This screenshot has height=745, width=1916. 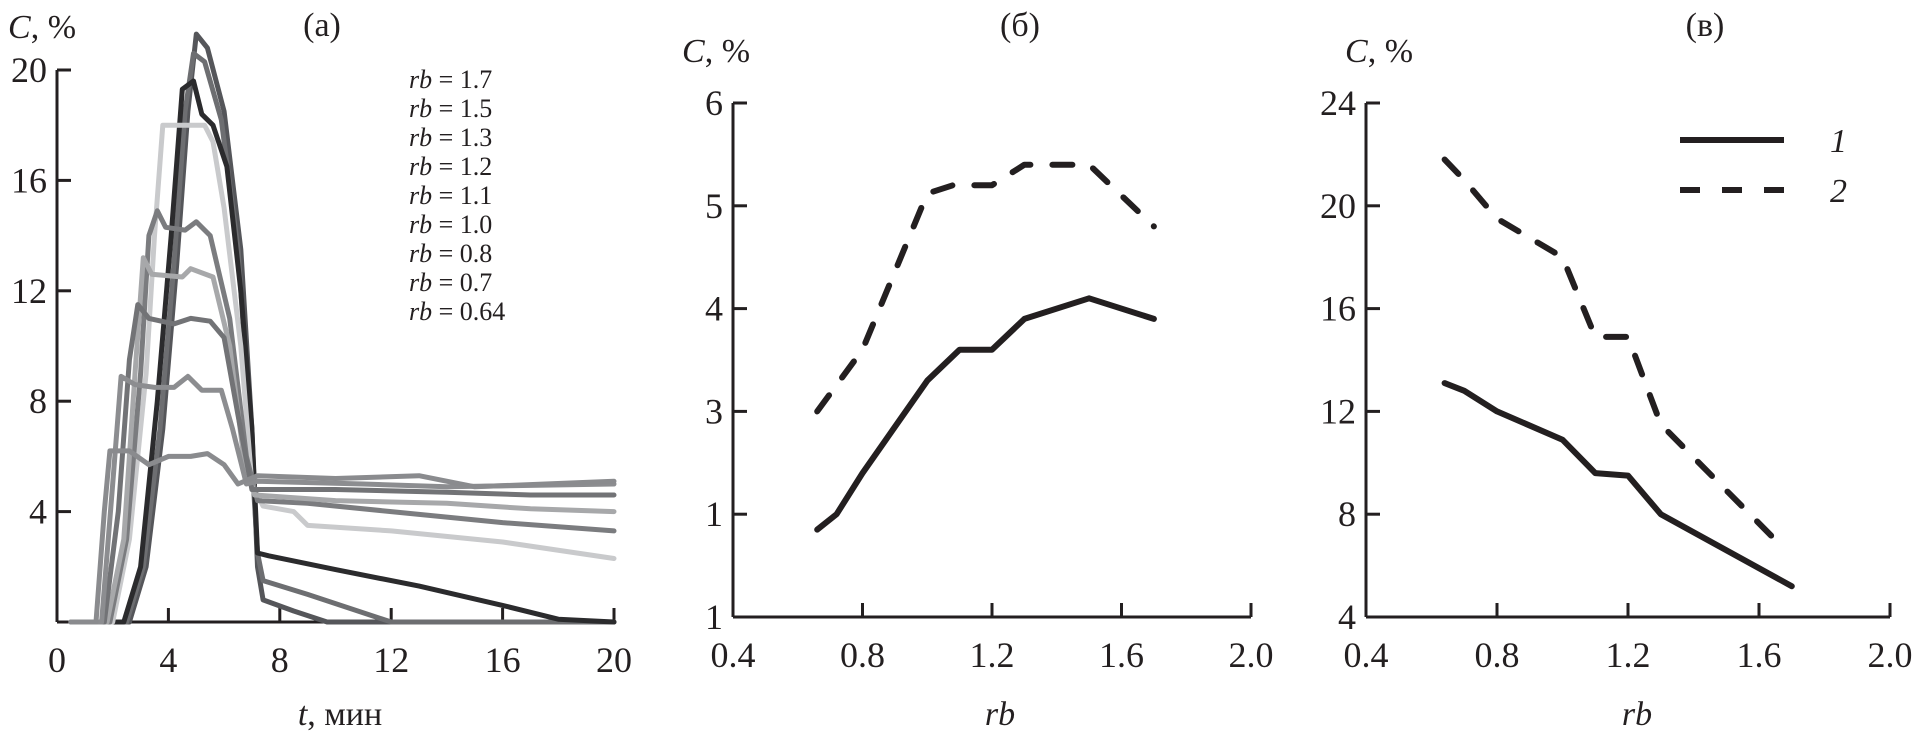 I want to click on legend-entry-value: = 1.7, so click(x=462, y=79).